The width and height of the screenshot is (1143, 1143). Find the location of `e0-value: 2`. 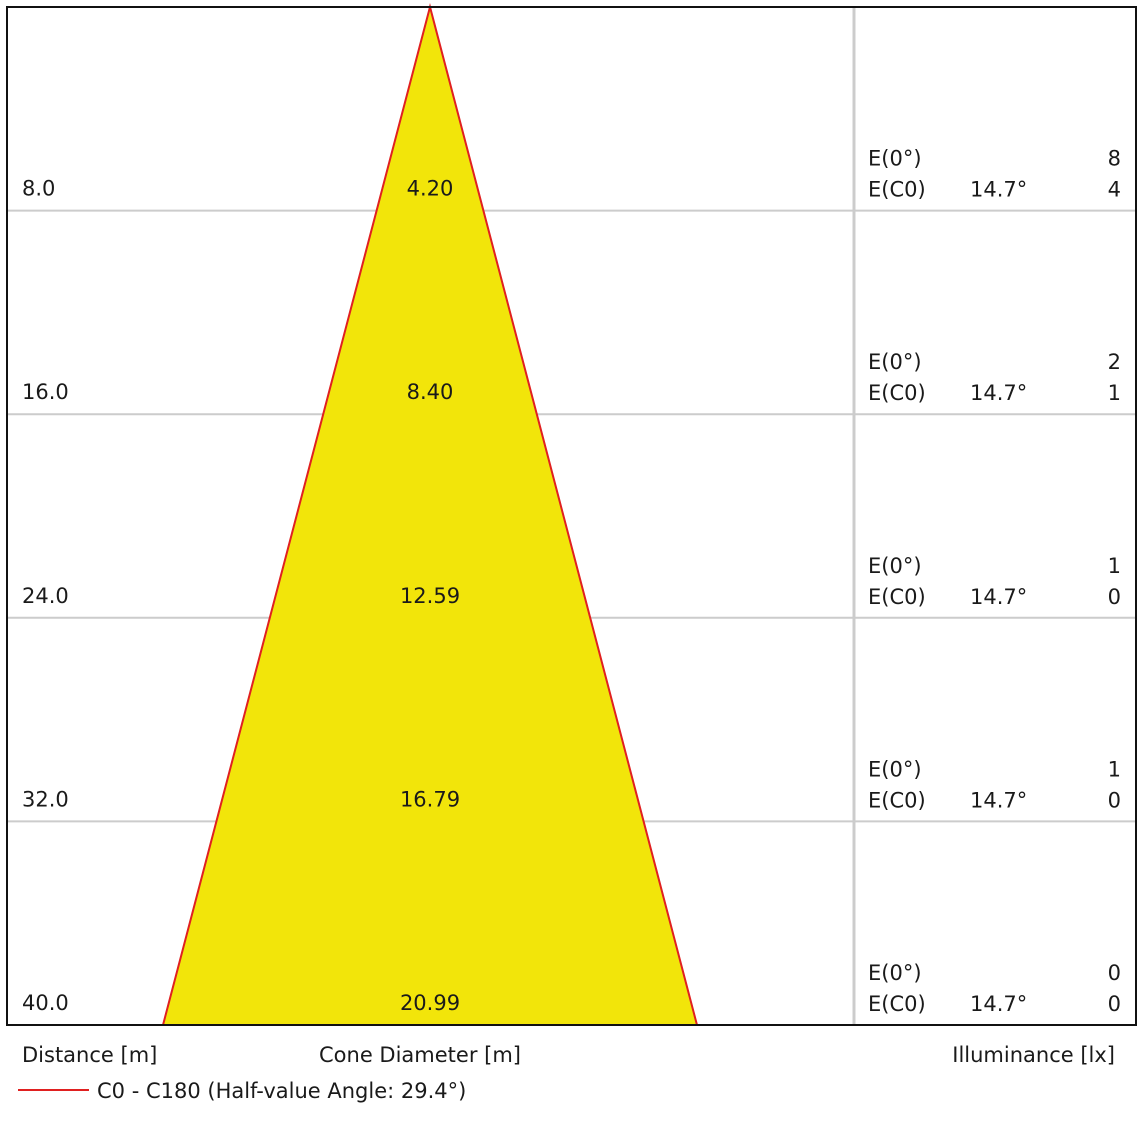

e0-value: 2 is located at coordinates (1114, 362).